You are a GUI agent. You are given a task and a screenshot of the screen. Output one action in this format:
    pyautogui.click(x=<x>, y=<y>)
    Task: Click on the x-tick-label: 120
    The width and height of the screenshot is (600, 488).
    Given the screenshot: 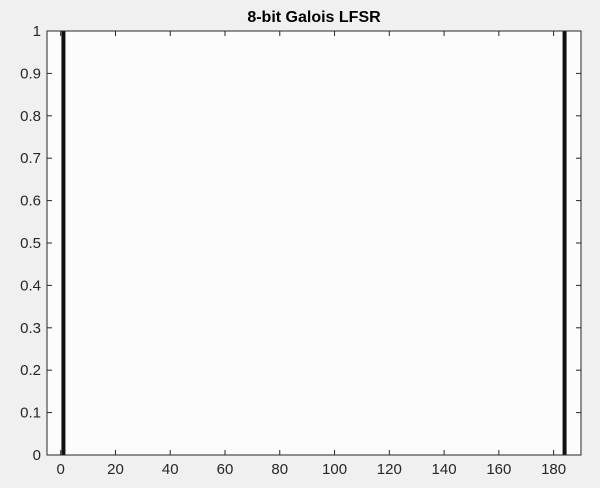 What is the action you would take?
    pyautogui.click(x=389, y=469)
    